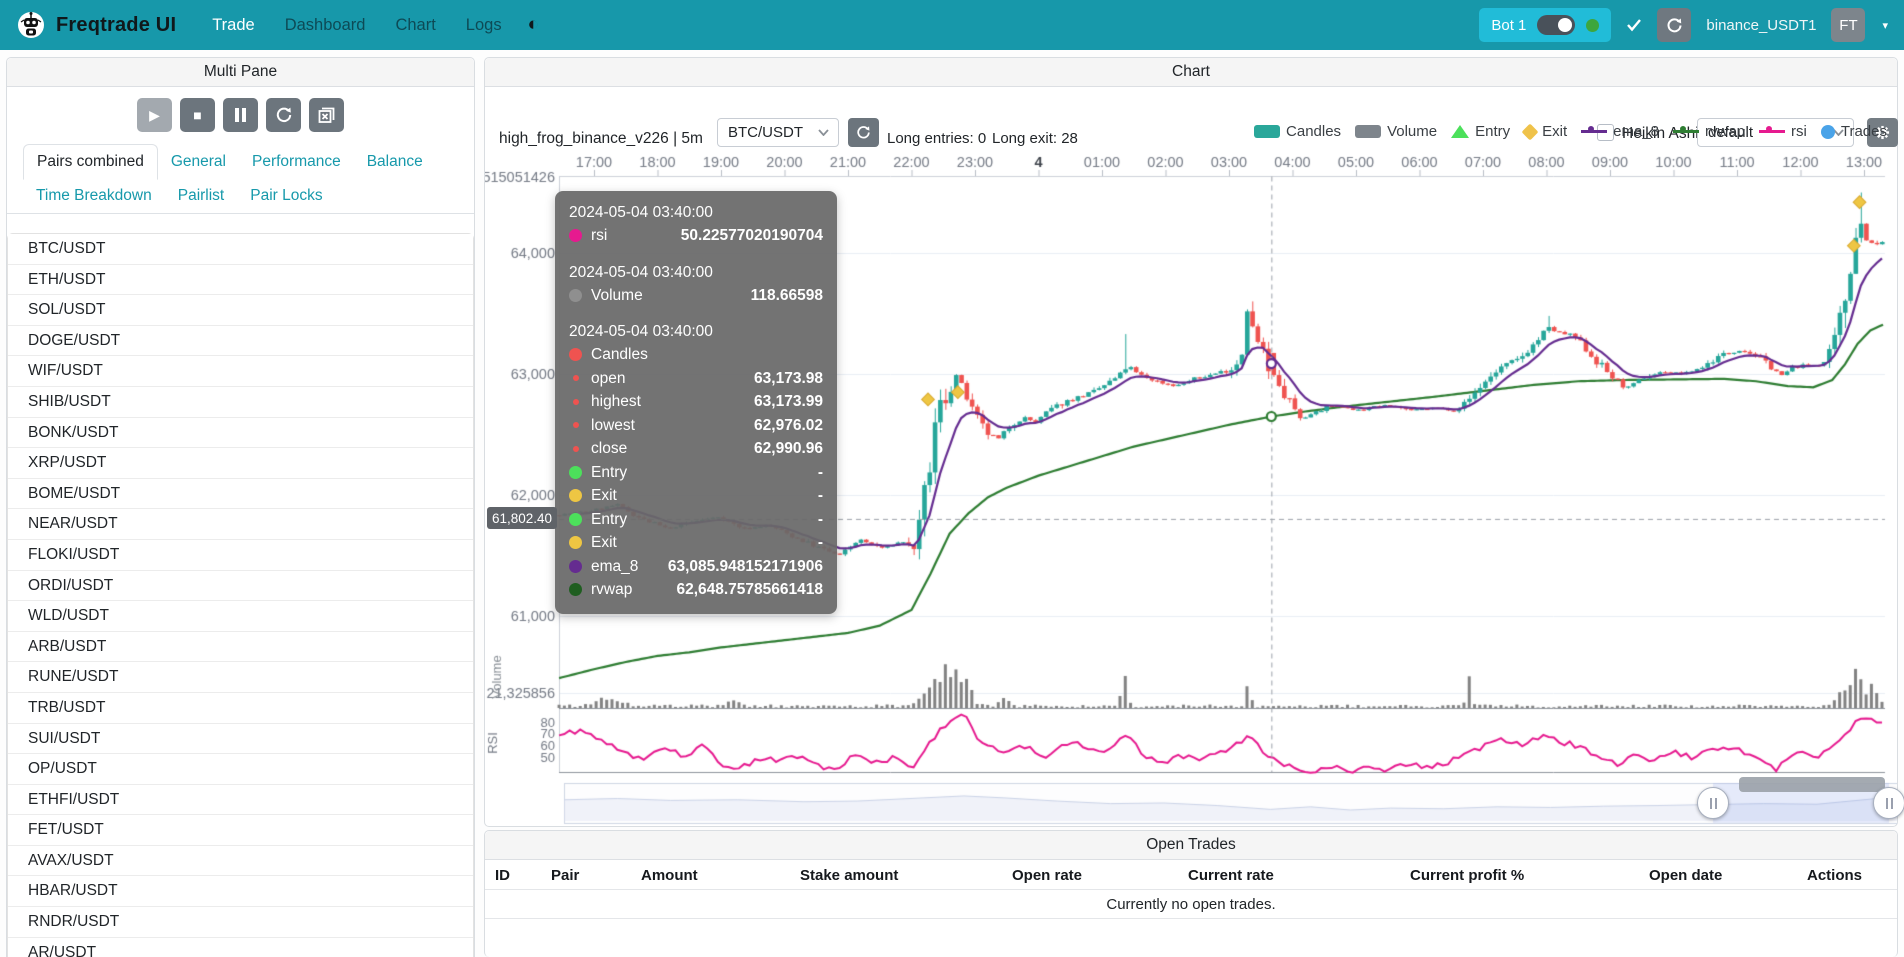 The height and width of the screenshot is (957, 1904). I want to click on tab-pairlist: Pairlist, so click(201, 195).